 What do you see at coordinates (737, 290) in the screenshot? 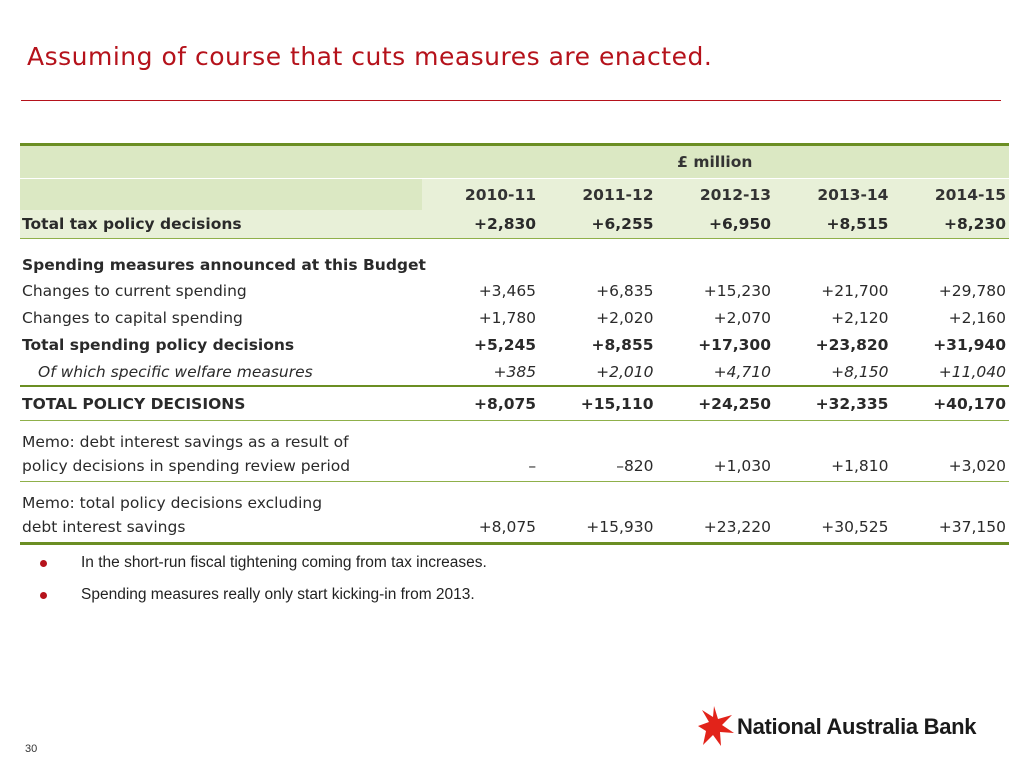
I see `cell-value: +15,230` at bounding box center [737, 290].